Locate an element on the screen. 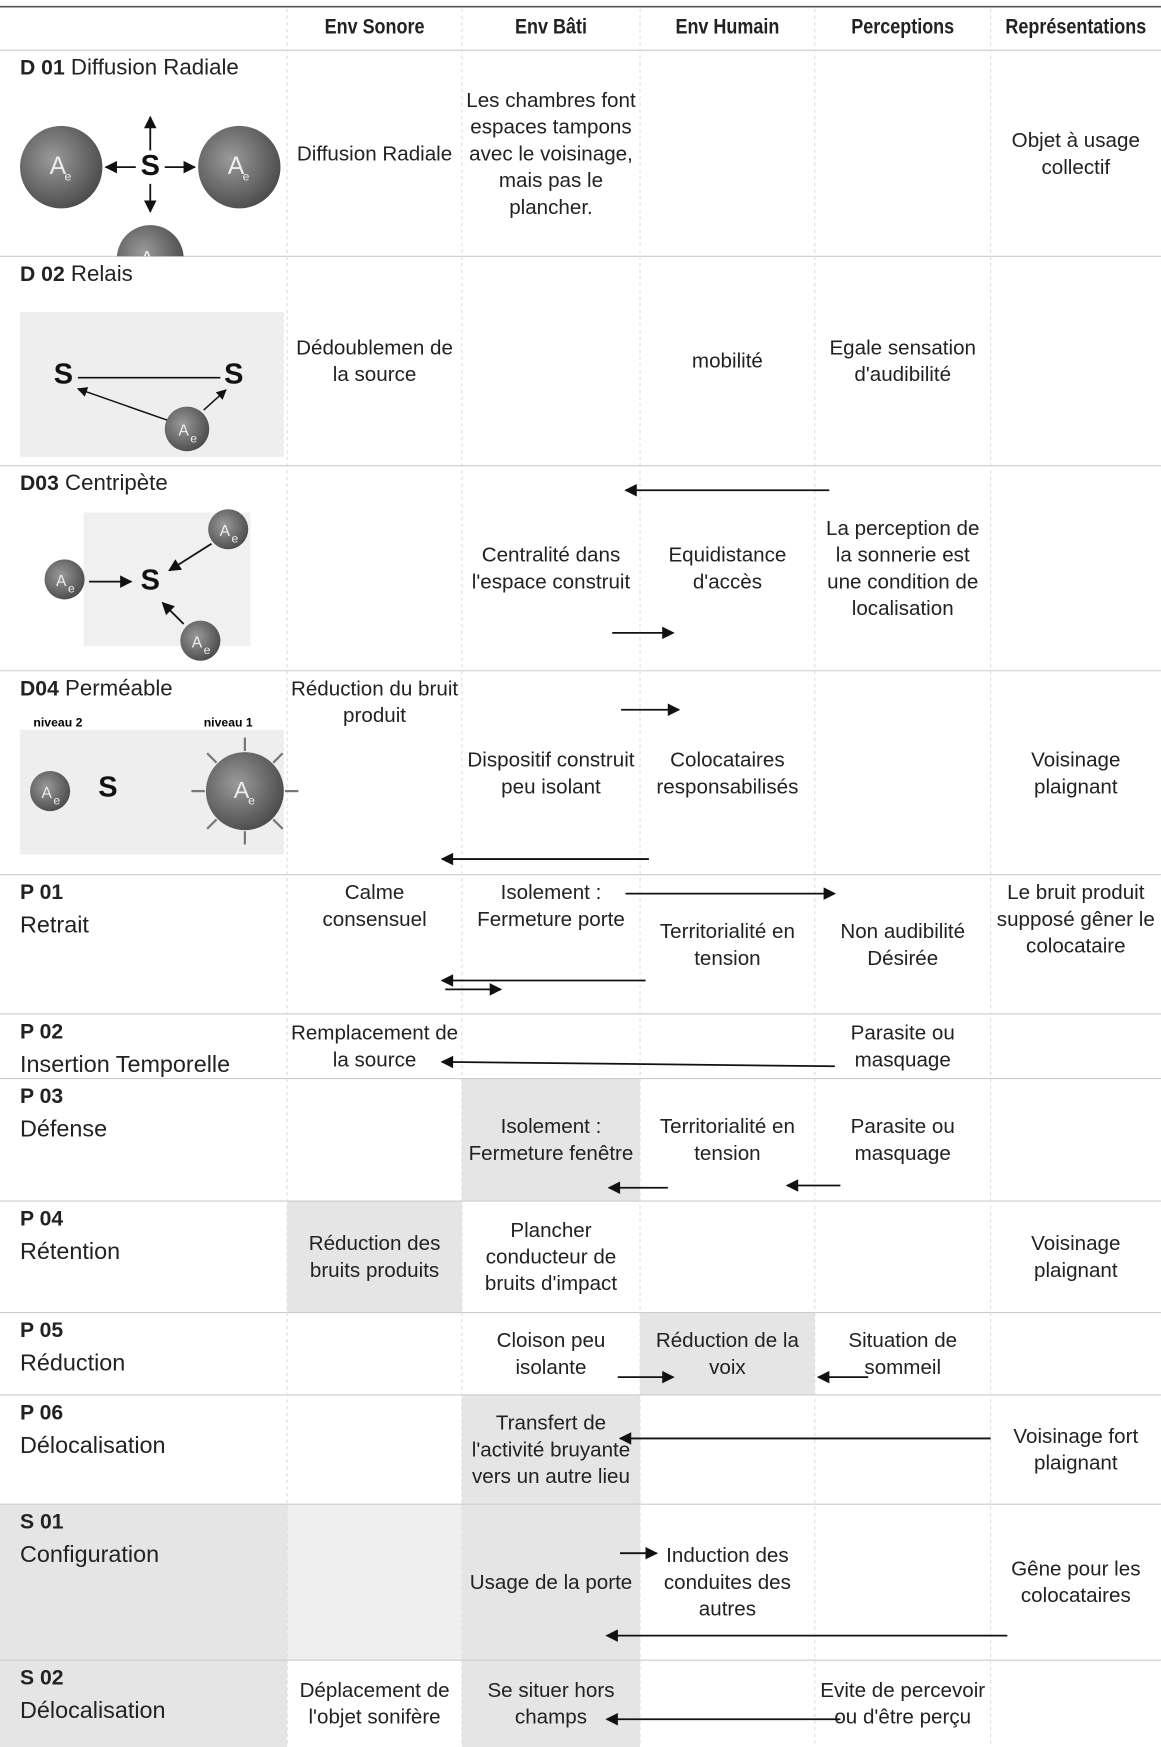 The width and height of the screenshot is (1161, 1747). cell-text: Colocataires responsabilisés is located at coordinates (727, 772).